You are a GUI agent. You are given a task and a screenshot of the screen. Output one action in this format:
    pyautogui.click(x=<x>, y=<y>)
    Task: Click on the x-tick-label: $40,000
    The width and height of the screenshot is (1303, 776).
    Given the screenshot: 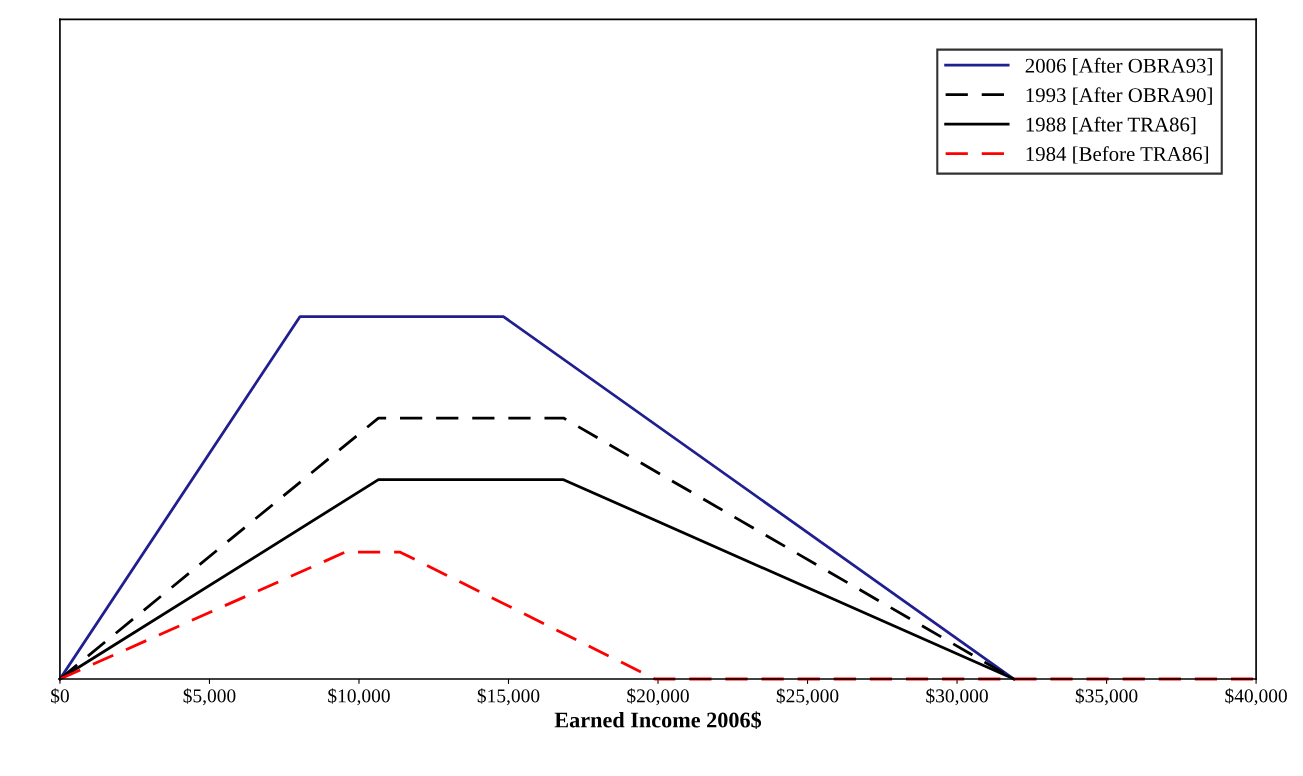 What is the action you would take?
    pyautogui.click(x=1256, y=697)
    